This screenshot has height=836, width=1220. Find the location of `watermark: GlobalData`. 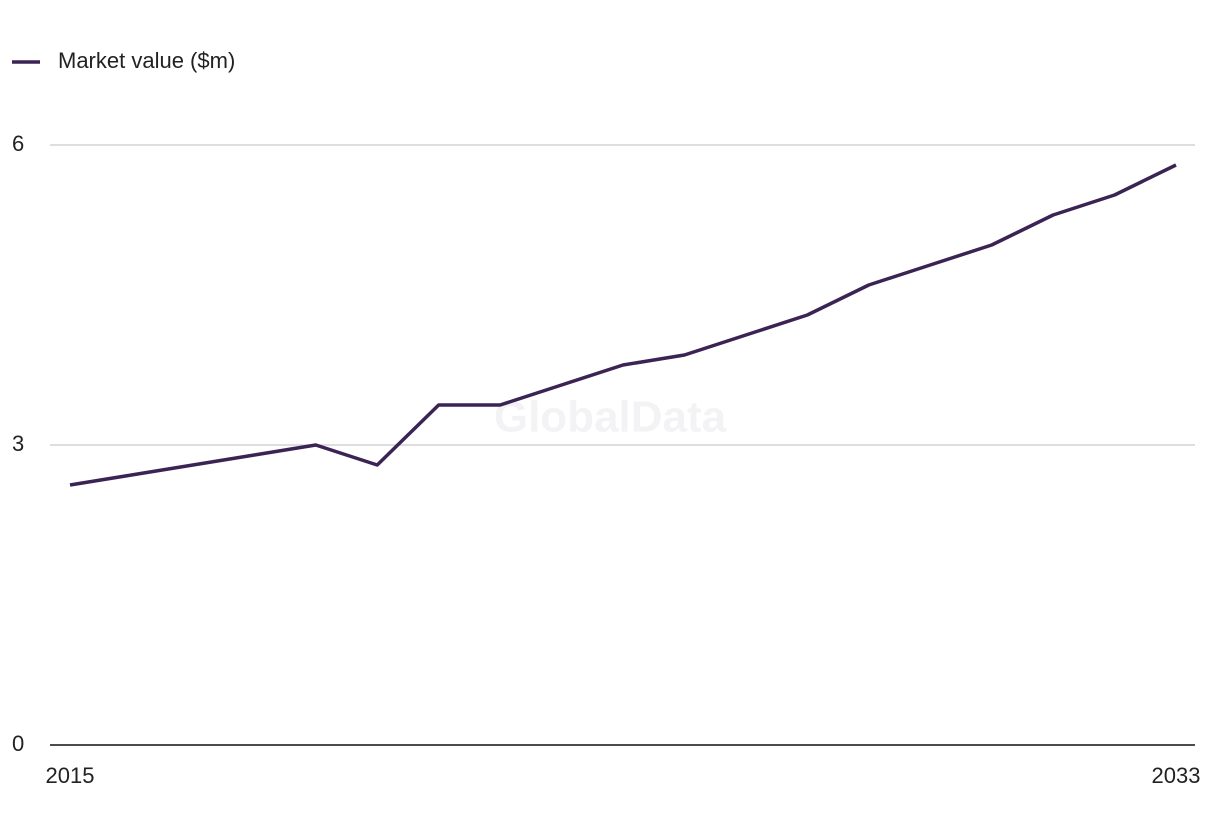

watermark: GlobalData is located at coordinates (610, 417).